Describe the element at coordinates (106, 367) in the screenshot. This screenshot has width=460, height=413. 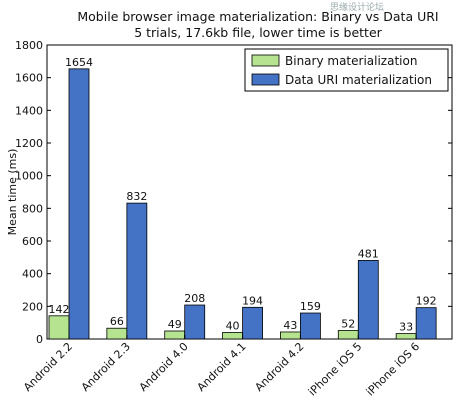
I see `x-tick-label: Android 2.3` at that location.